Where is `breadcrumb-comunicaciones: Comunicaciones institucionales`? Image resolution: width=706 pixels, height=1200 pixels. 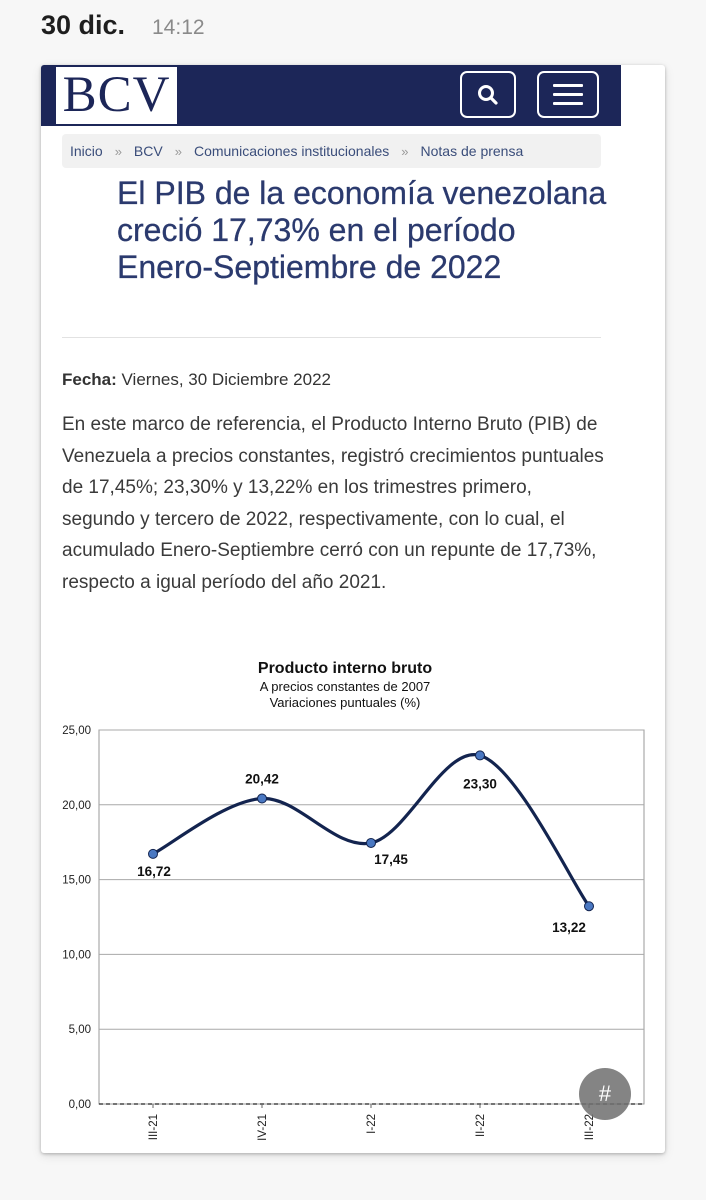 breadcrumb-comunicaciones: Comunicaciones institucionales is located at coordinates (291, 151).